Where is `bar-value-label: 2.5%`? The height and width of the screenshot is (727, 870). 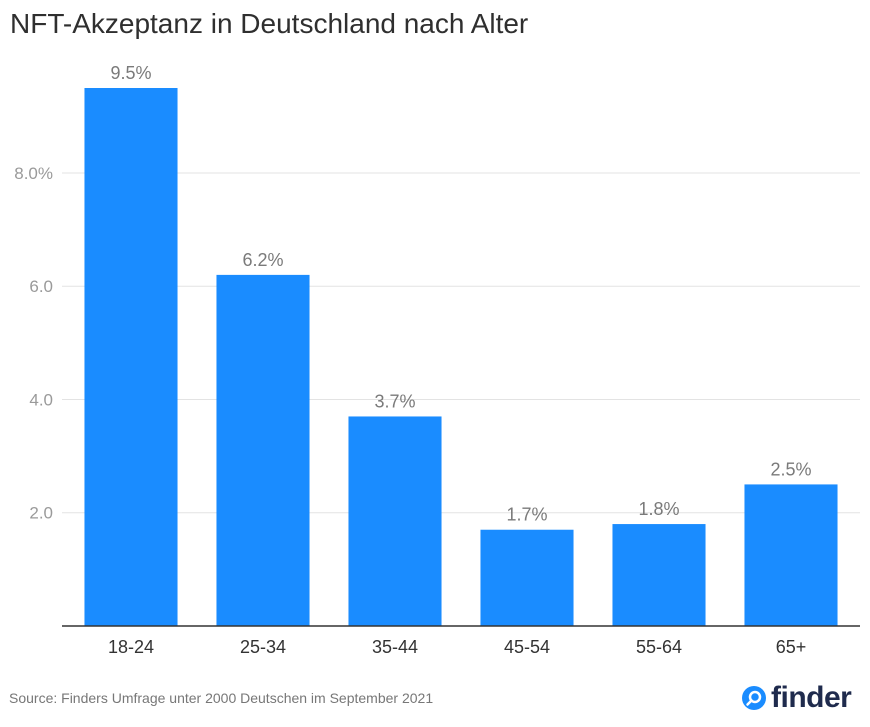
bar-value-label: 2.5% is located at coordinates (790, 469).